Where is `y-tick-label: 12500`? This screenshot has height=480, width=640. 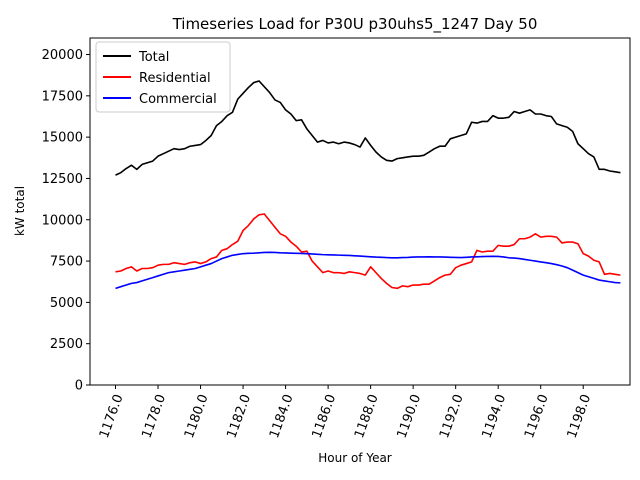
y-tick-label: 12500 is located at coordinates (62, 179).